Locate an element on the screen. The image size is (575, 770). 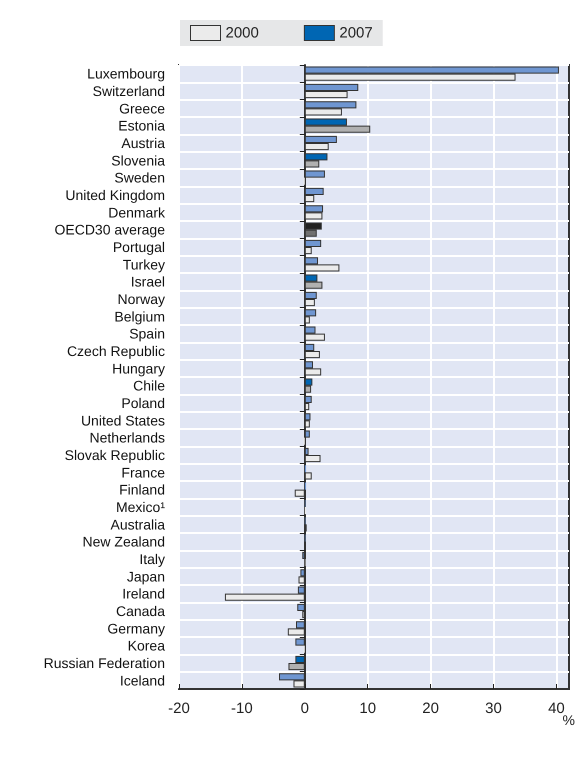
x-tick-label: 30 is located at coordinates (493, 708).